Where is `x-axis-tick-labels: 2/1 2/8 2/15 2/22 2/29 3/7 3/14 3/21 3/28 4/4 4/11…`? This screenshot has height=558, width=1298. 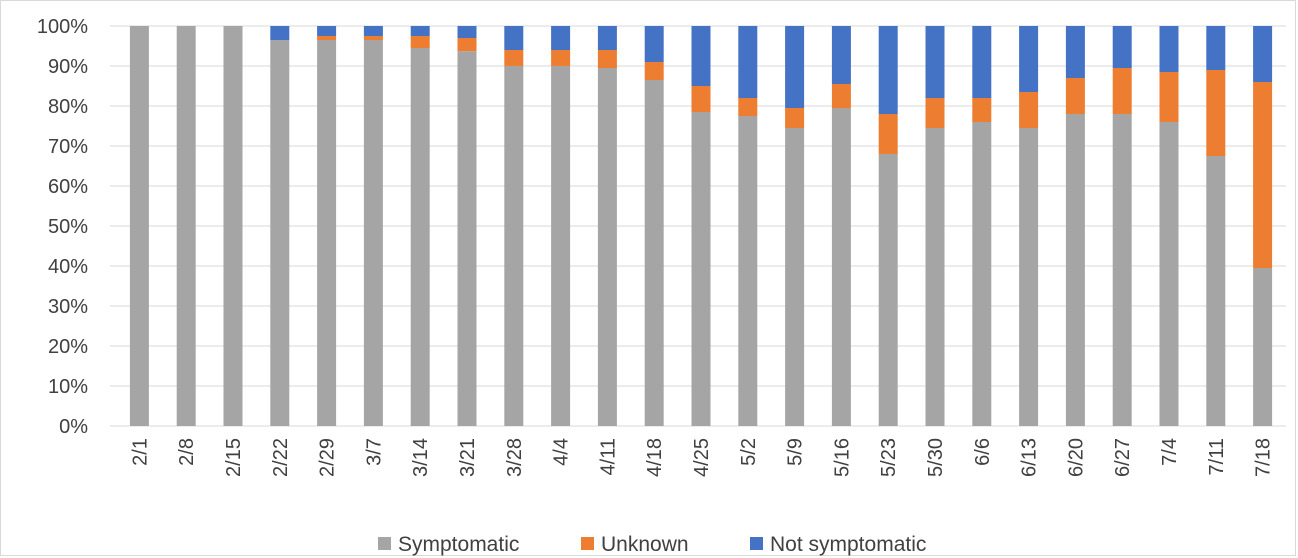
x-axis-tick-labels: 2/1 2/8 2/15 2/22 2/29 3/7 3/14 3/21 3/28 4/4 4/11… is located at coordinates (701, 457).